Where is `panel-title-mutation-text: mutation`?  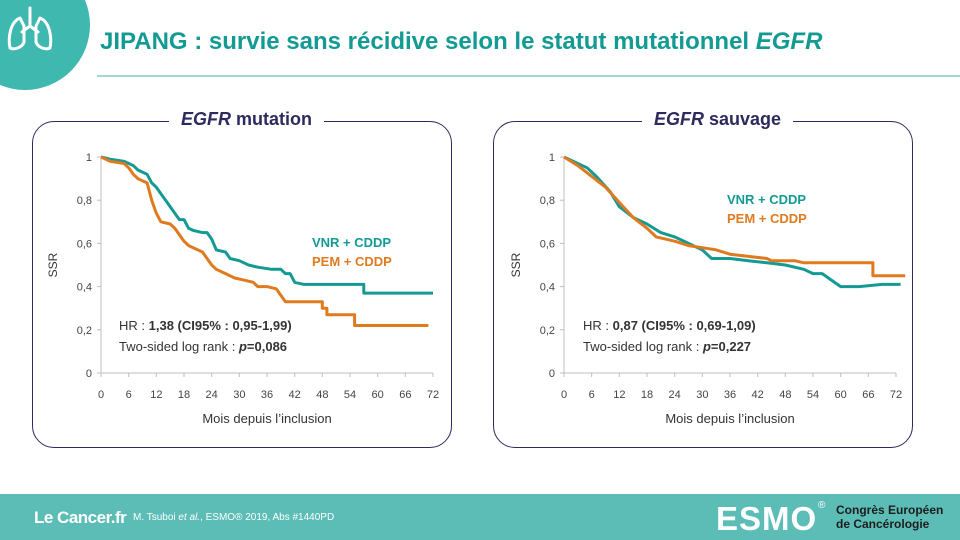 panel-title-mutation-text: mutation is located at coordinates (272, 119).